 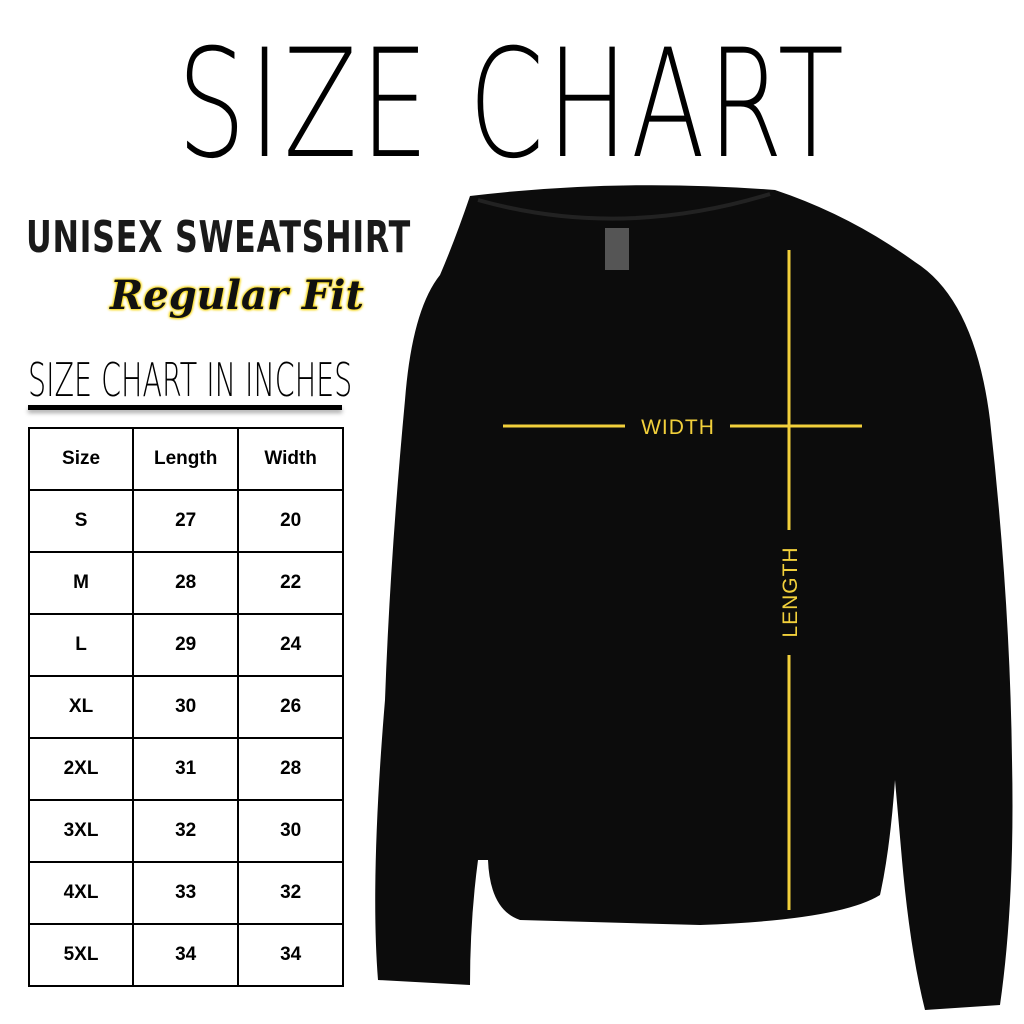 What do you see at coordinates (624, 206) in the screenshot?
I see `collar` at bounding box center [624, 206].